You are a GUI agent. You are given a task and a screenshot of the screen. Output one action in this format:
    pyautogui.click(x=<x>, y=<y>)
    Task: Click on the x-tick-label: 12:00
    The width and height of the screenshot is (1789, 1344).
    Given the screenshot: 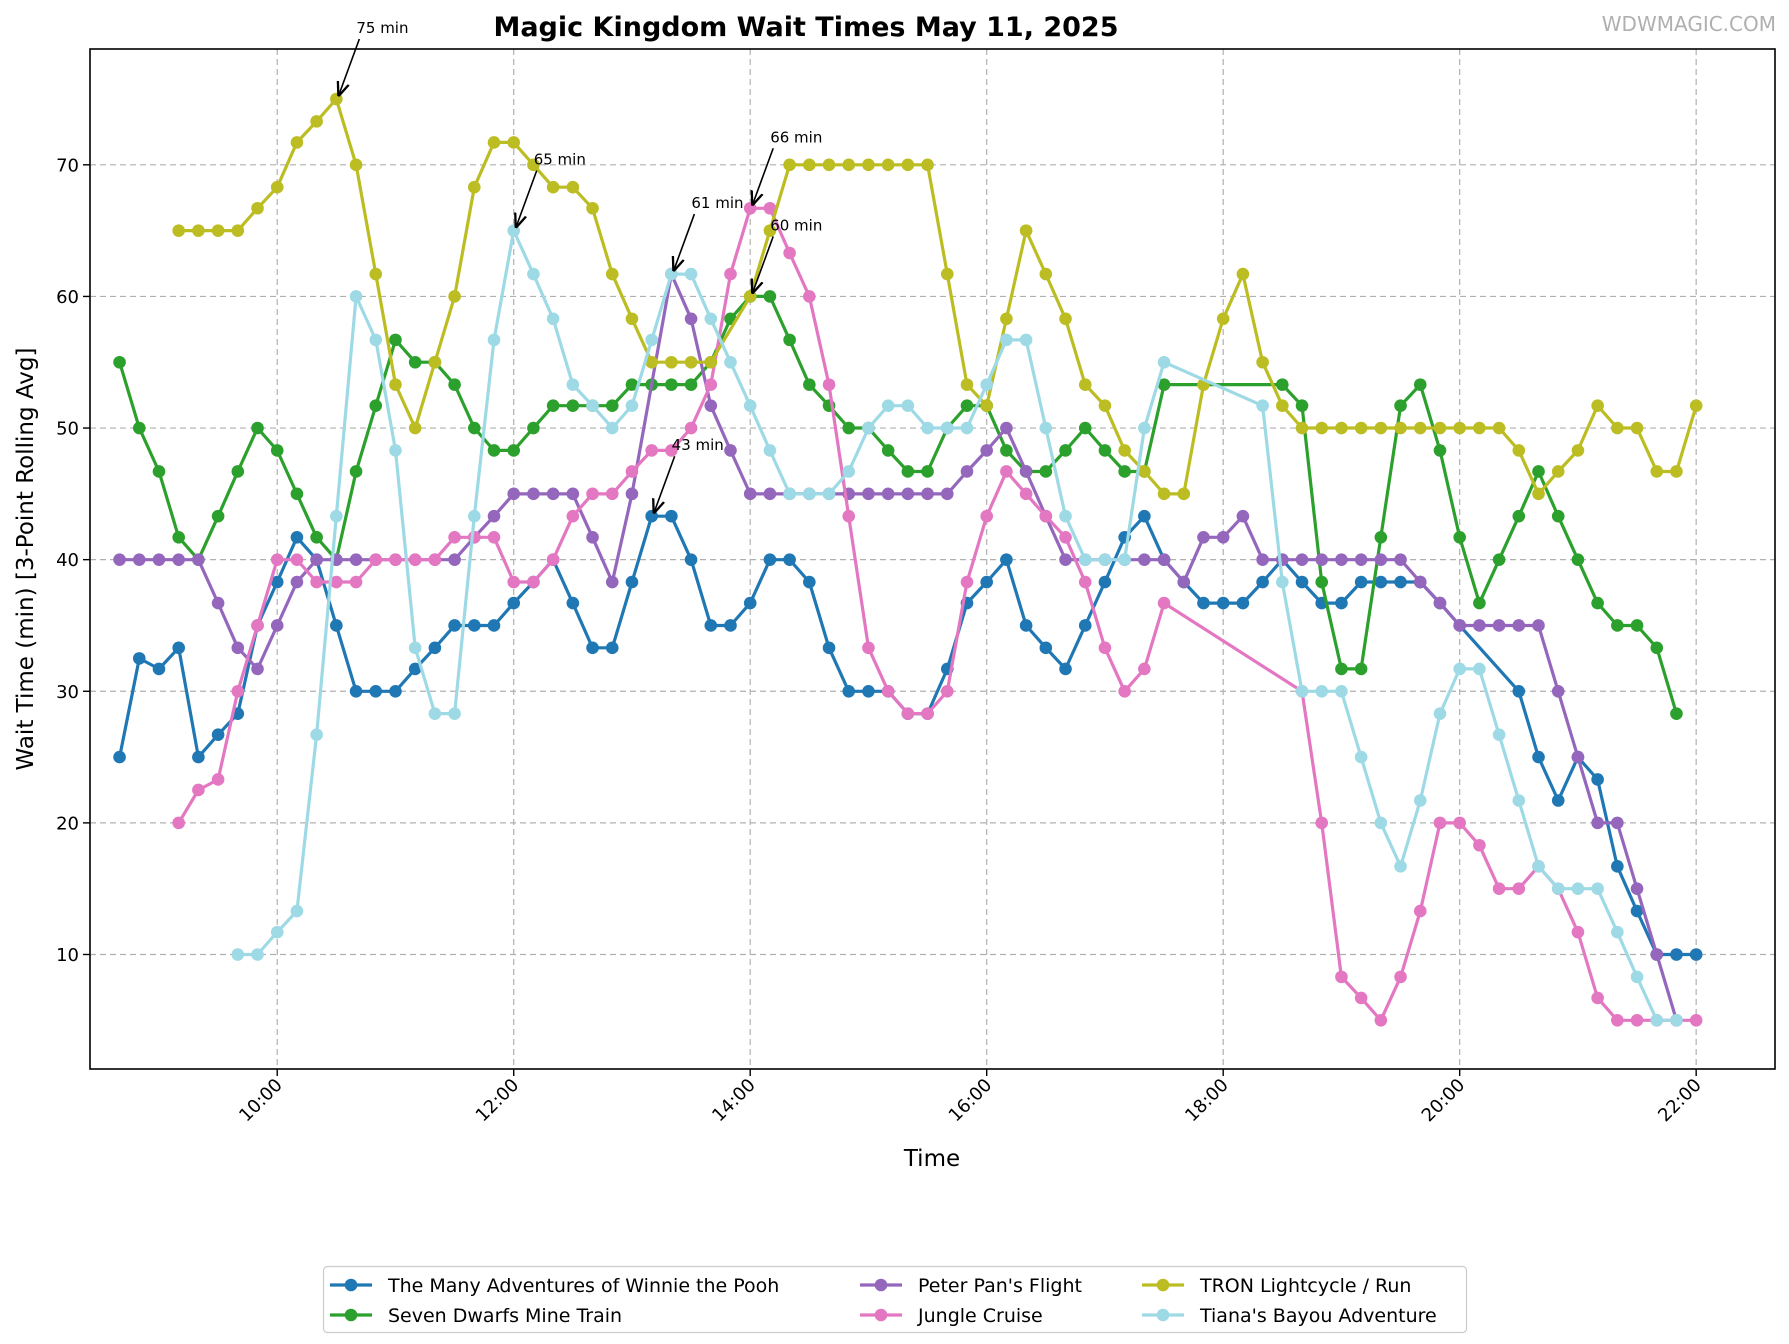 What is the action you would take?
    pyautogui.click(x=498, y=1101)
    